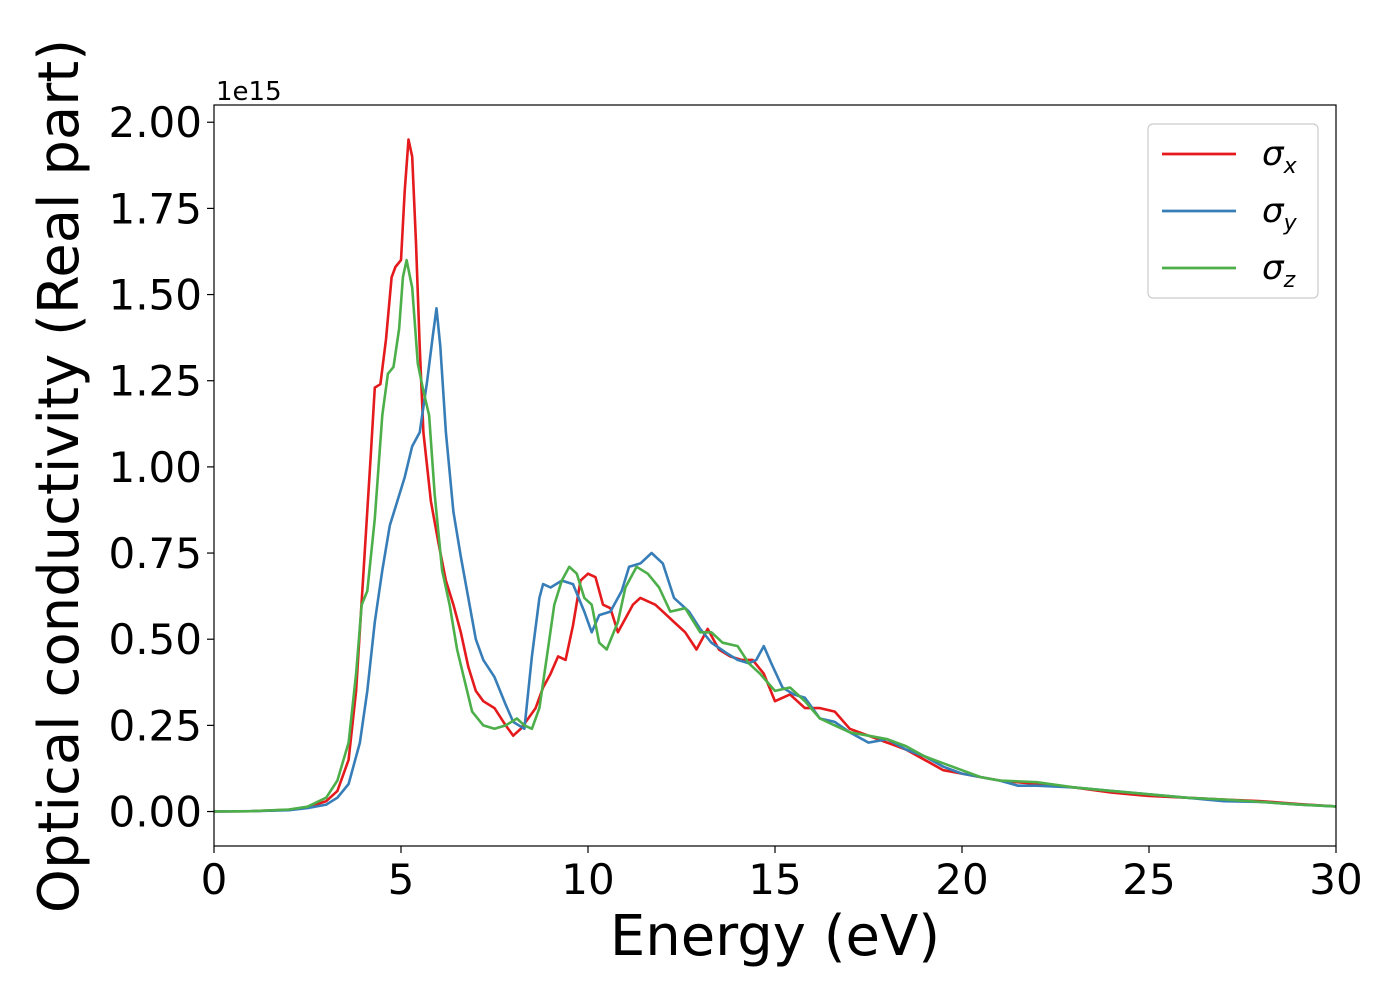 The image size is (1400, 1000). What do you see at coordinates (155, 208) in the screenshot?
I see `y-tick-label: 1.75` at bounding box center [155, 208].